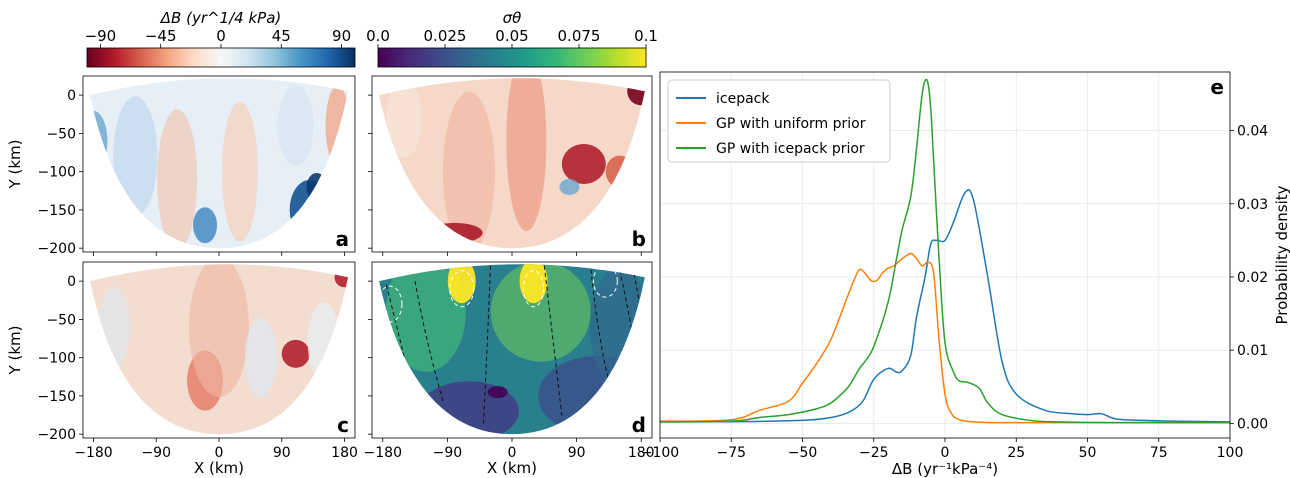 The height and width of the screenshot is (478, 1290). Describe the element at coordinates (221, 57) in the screenshot. I see `colorbar-delta-bar` at that location.